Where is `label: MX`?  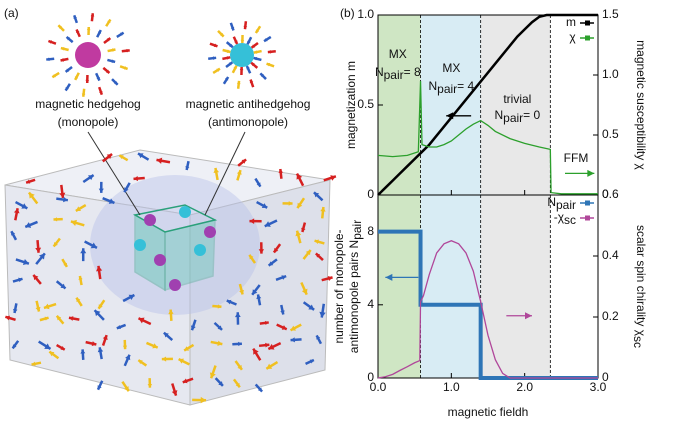
label: MX is located at coordinates (451, 68).